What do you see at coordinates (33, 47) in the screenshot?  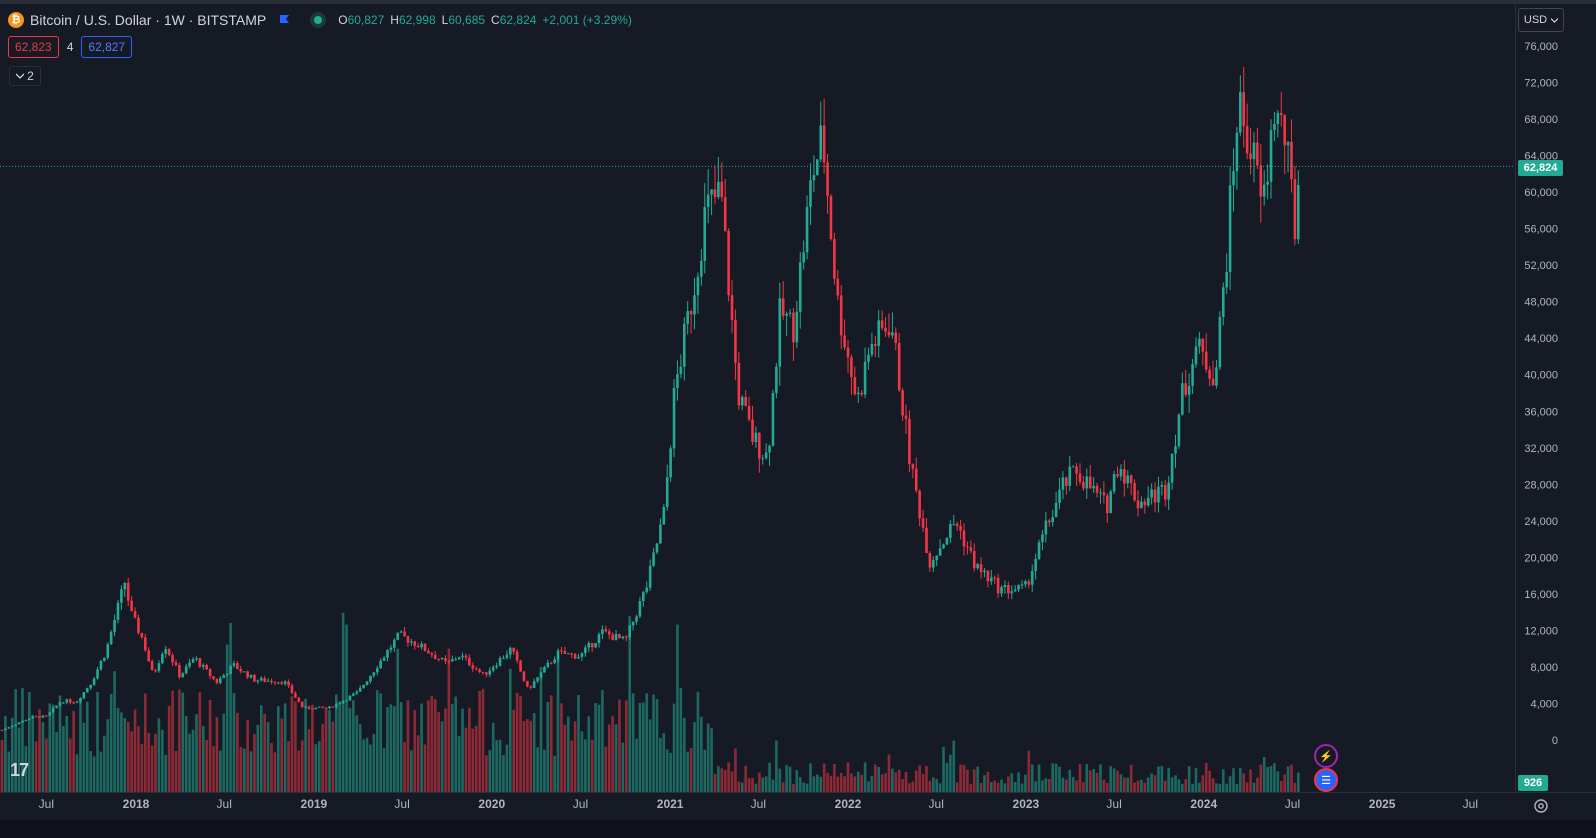 I see `sell-price-button: 62,823` at bounding box center [33, 47].